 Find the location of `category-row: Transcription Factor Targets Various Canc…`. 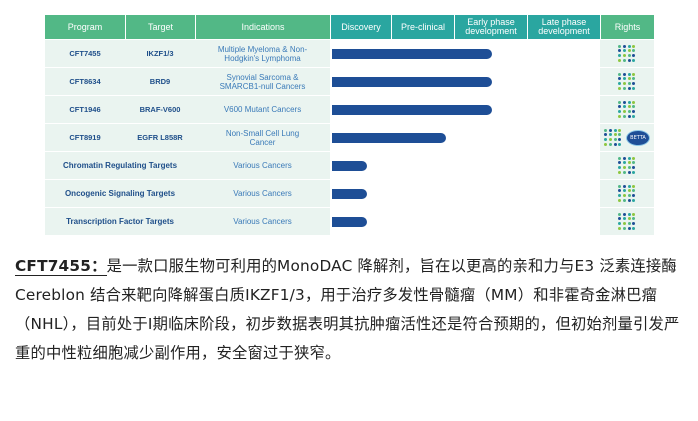

category-row: Transcription Factor Targets Various Canc… is located at coordinates (349, 221).